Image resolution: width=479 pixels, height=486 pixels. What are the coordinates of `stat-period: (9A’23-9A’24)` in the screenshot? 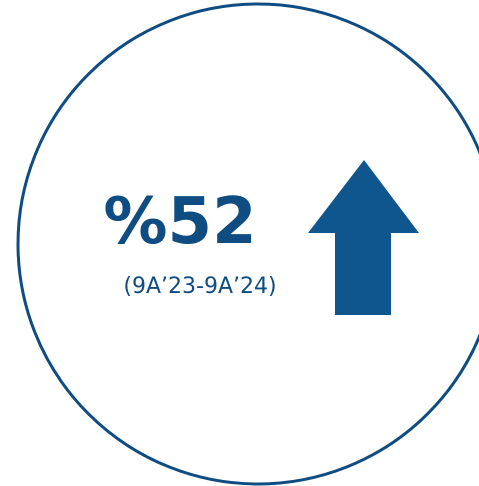 It's located at (199, 286).